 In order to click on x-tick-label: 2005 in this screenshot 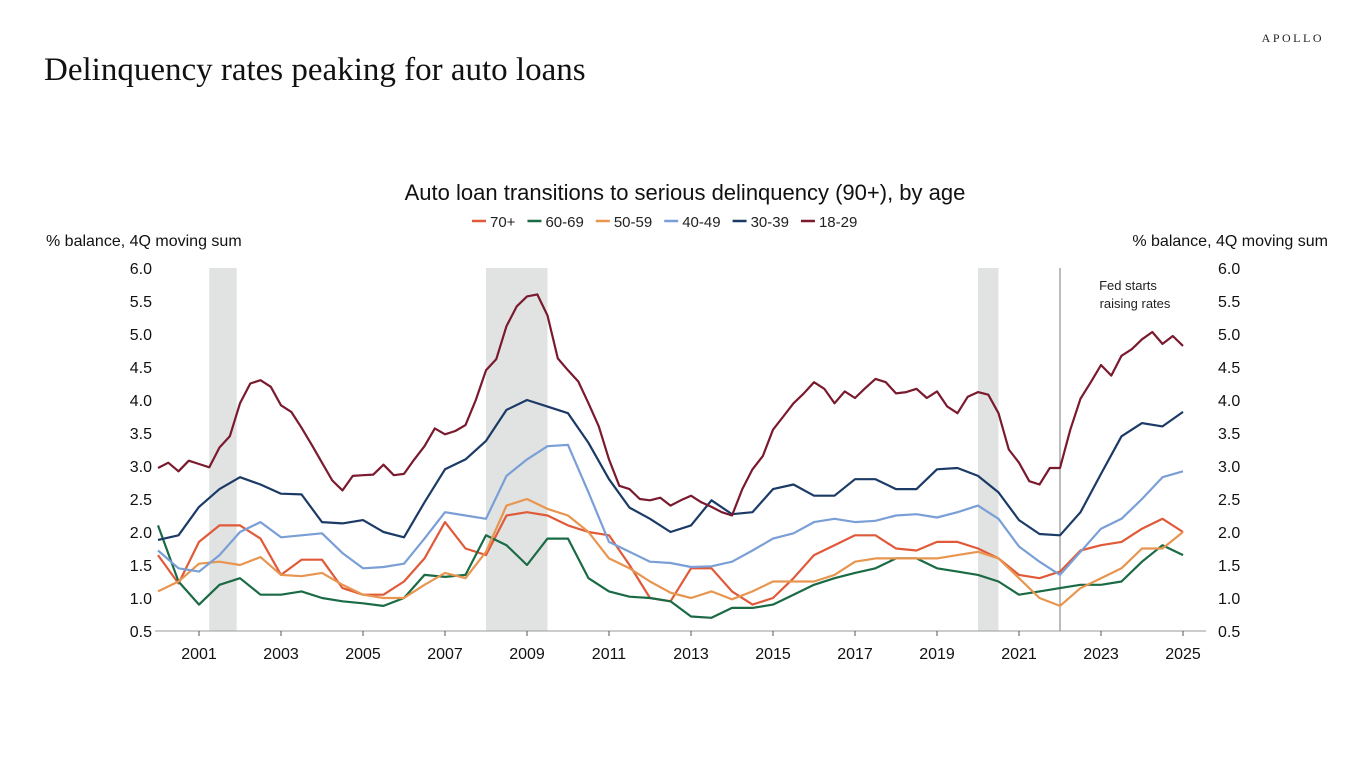, I will do `click(363, 654)`.